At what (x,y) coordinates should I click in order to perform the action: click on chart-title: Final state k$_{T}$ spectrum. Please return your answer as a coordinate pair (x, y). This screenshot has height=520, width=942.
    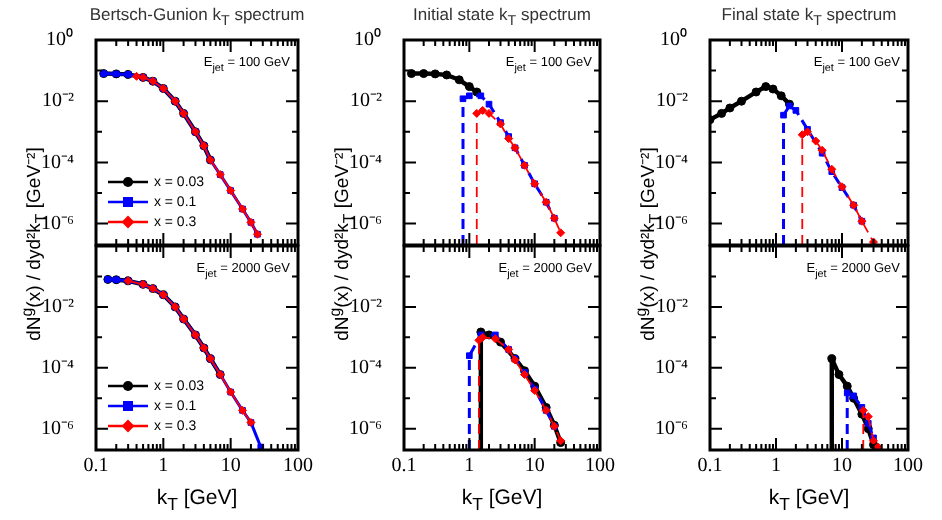
    Looking at the image, I should click on (809, 17).